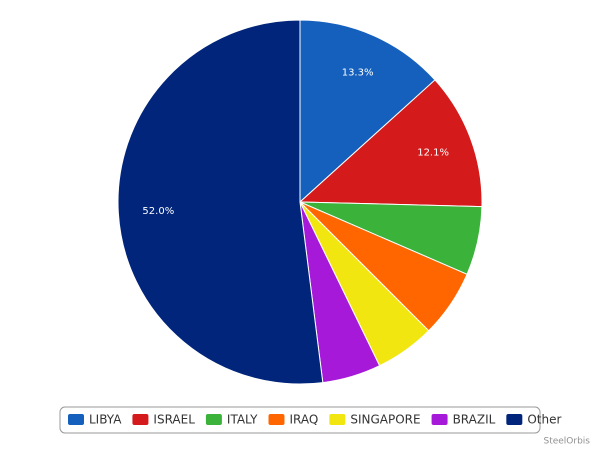 Image resolution: width=600 pixels, height=450 pixels. What do you see at coordinates (158, 211) in the screenshot?
I see `data-label: 52.0%` at bounding box center [158, 211].